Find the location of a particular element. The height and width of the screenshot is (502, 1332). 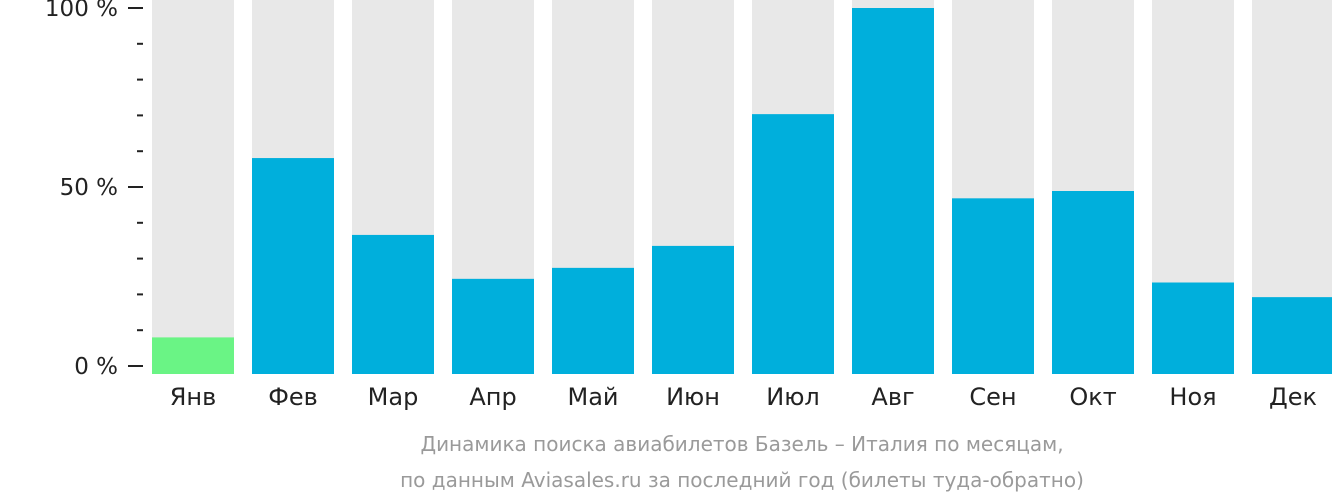

bar-background is located at coordinates (193, 187).